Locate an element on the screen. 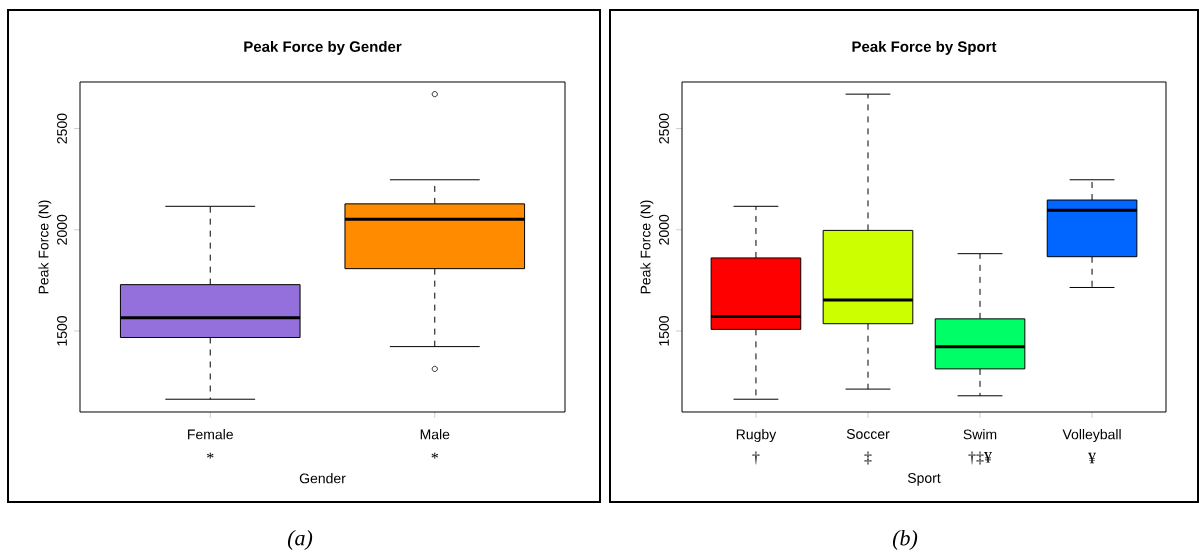 This screenshot has height=556, width=1200. x-tick-label: Soccer is located at coordinates (868, 434).